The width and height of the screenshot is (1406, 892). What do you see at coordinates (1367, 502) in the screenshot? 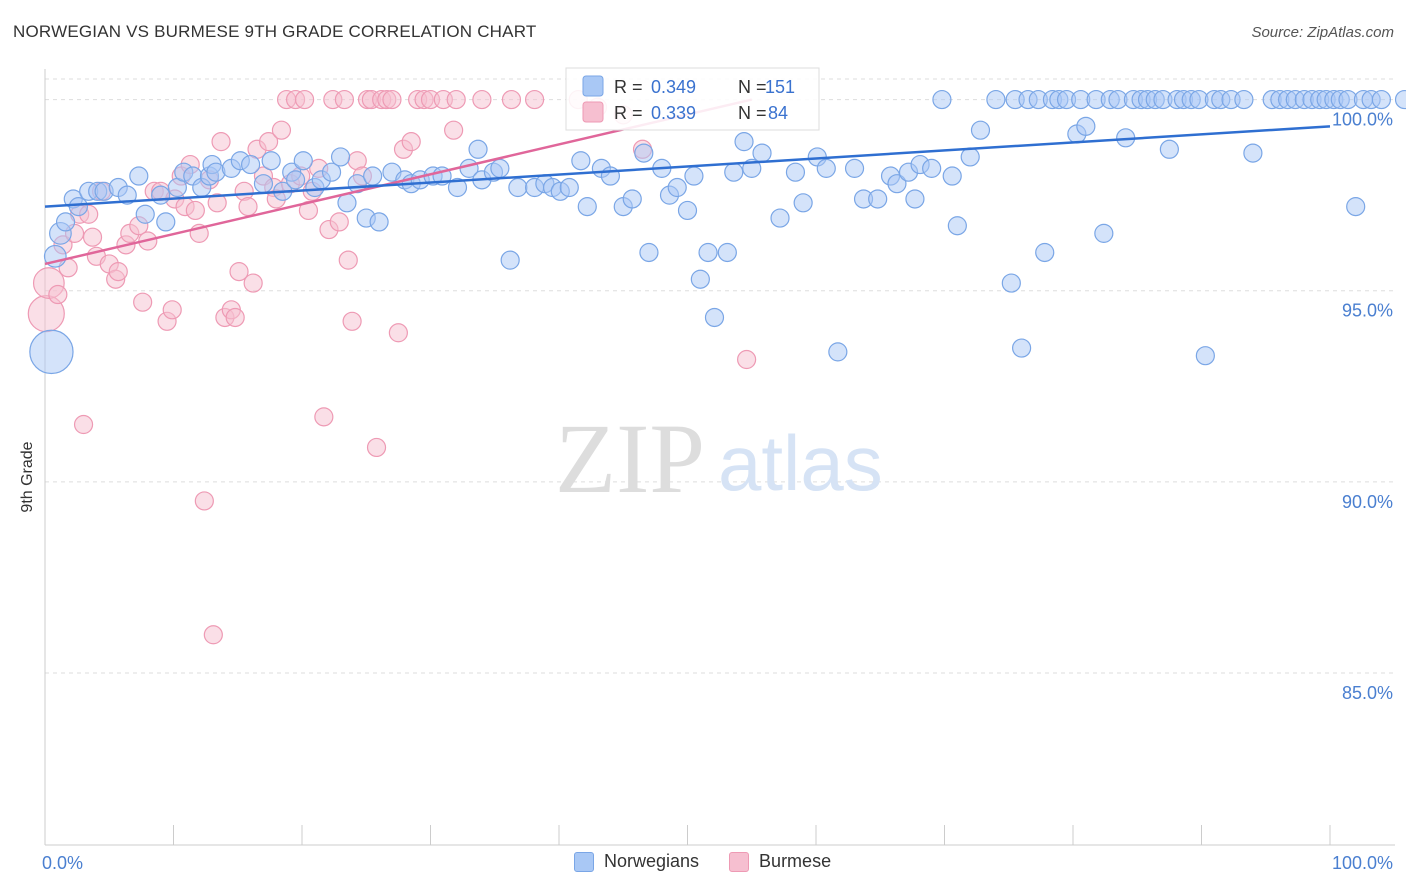
I see `y-tick-label: 90.0%` at bounding box center [1367, 502].